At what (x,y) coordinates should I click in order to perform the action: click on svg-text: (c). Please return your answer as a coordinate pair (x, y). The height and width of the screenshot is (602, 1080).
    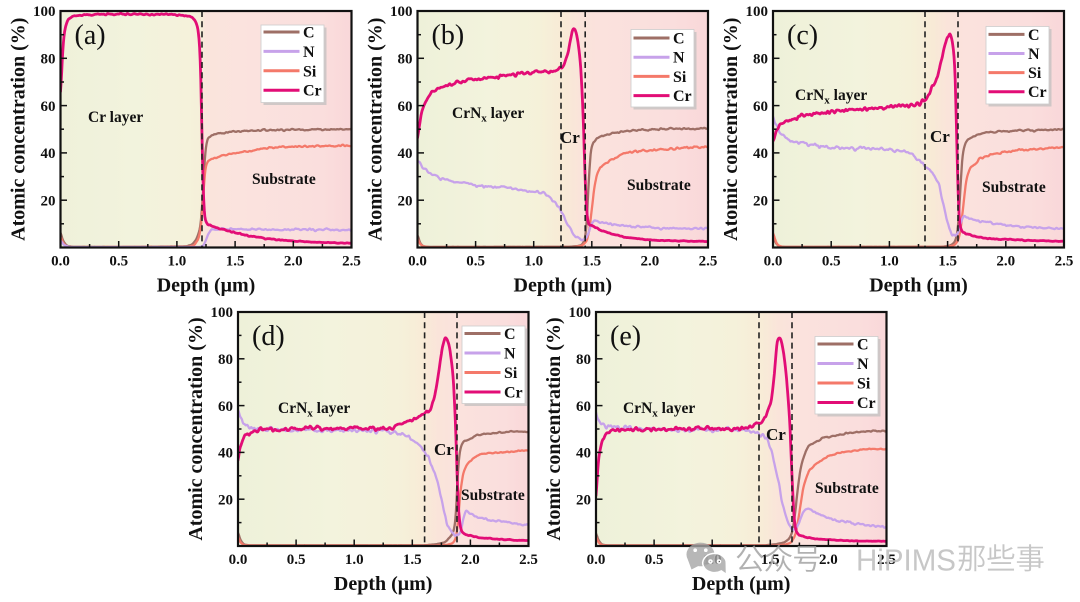
    Looking at the image, I should click on (802, 35).